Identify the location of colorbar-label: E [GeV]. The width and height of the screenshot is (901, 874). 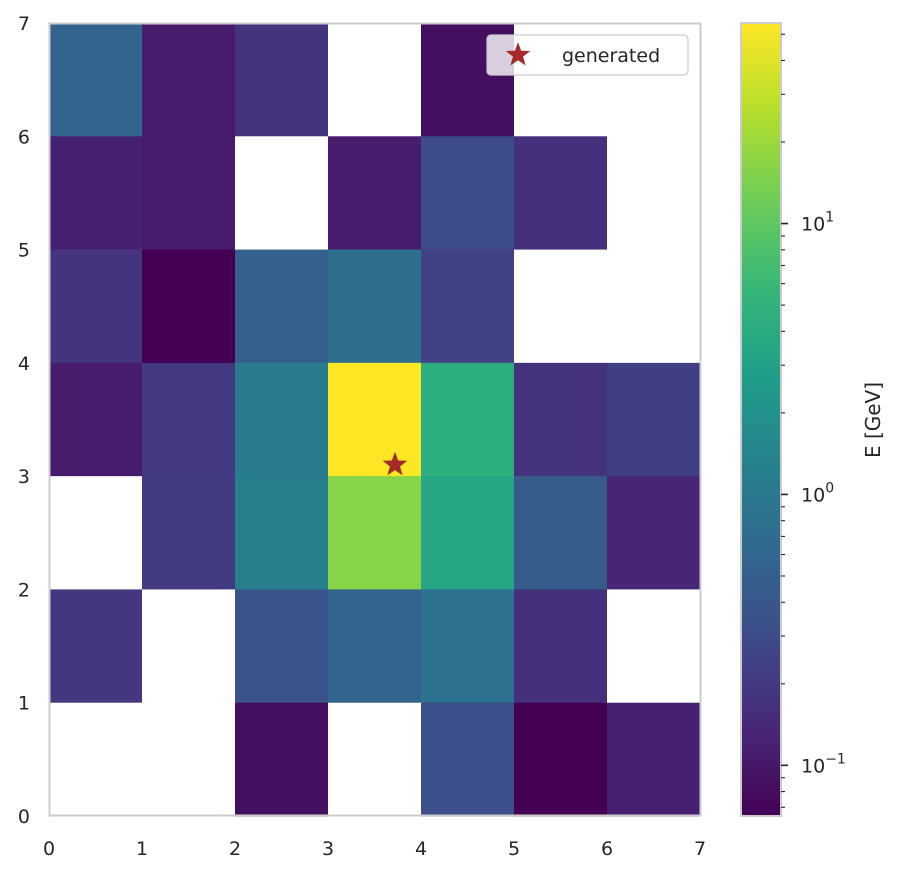
(873, 420).